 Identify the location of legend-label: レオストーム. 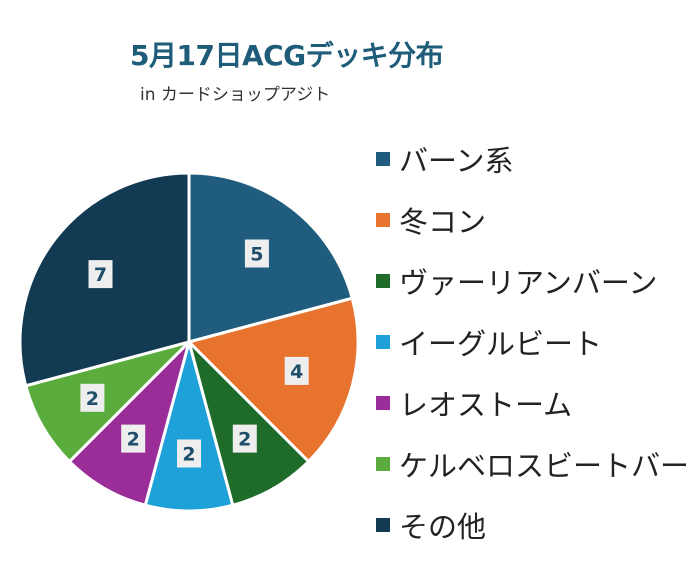
(486, 404).